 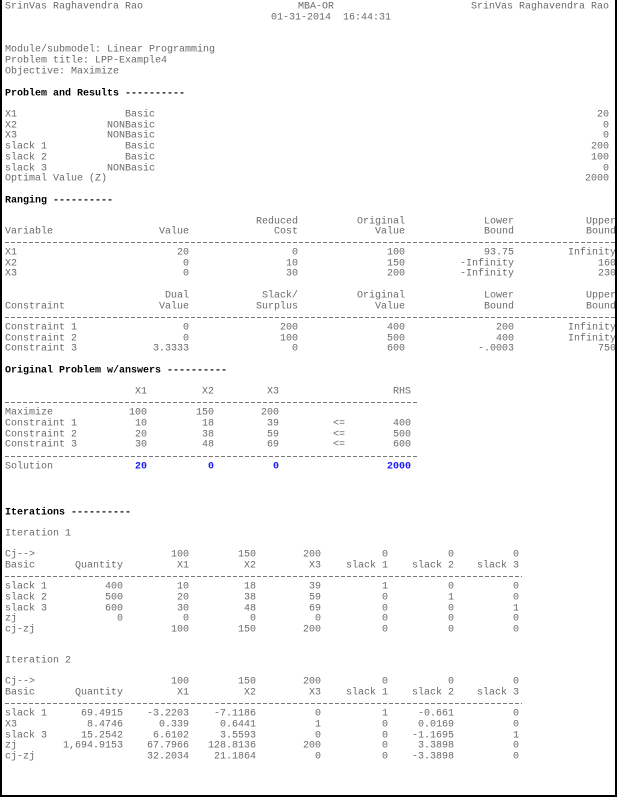 I want to click on result-name: X1, so click(x=11, y=115).